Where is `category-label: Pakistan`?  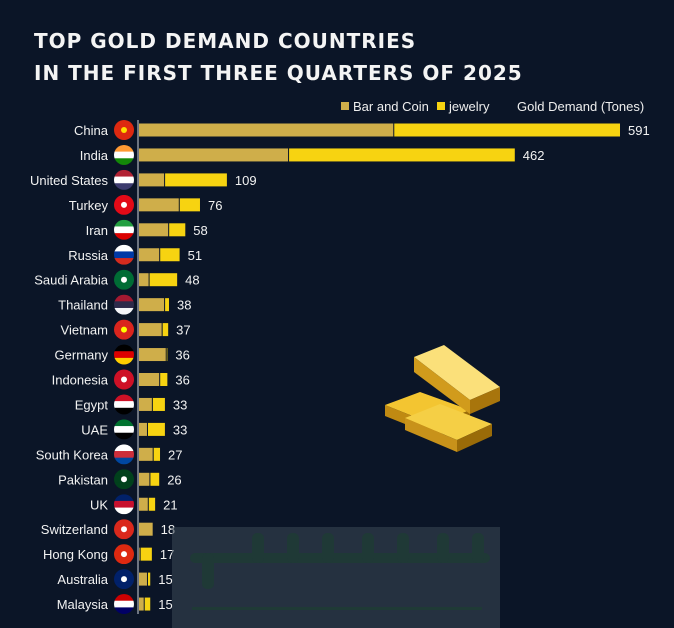 category-label: Pakistan is located at coordinates (83, 479).